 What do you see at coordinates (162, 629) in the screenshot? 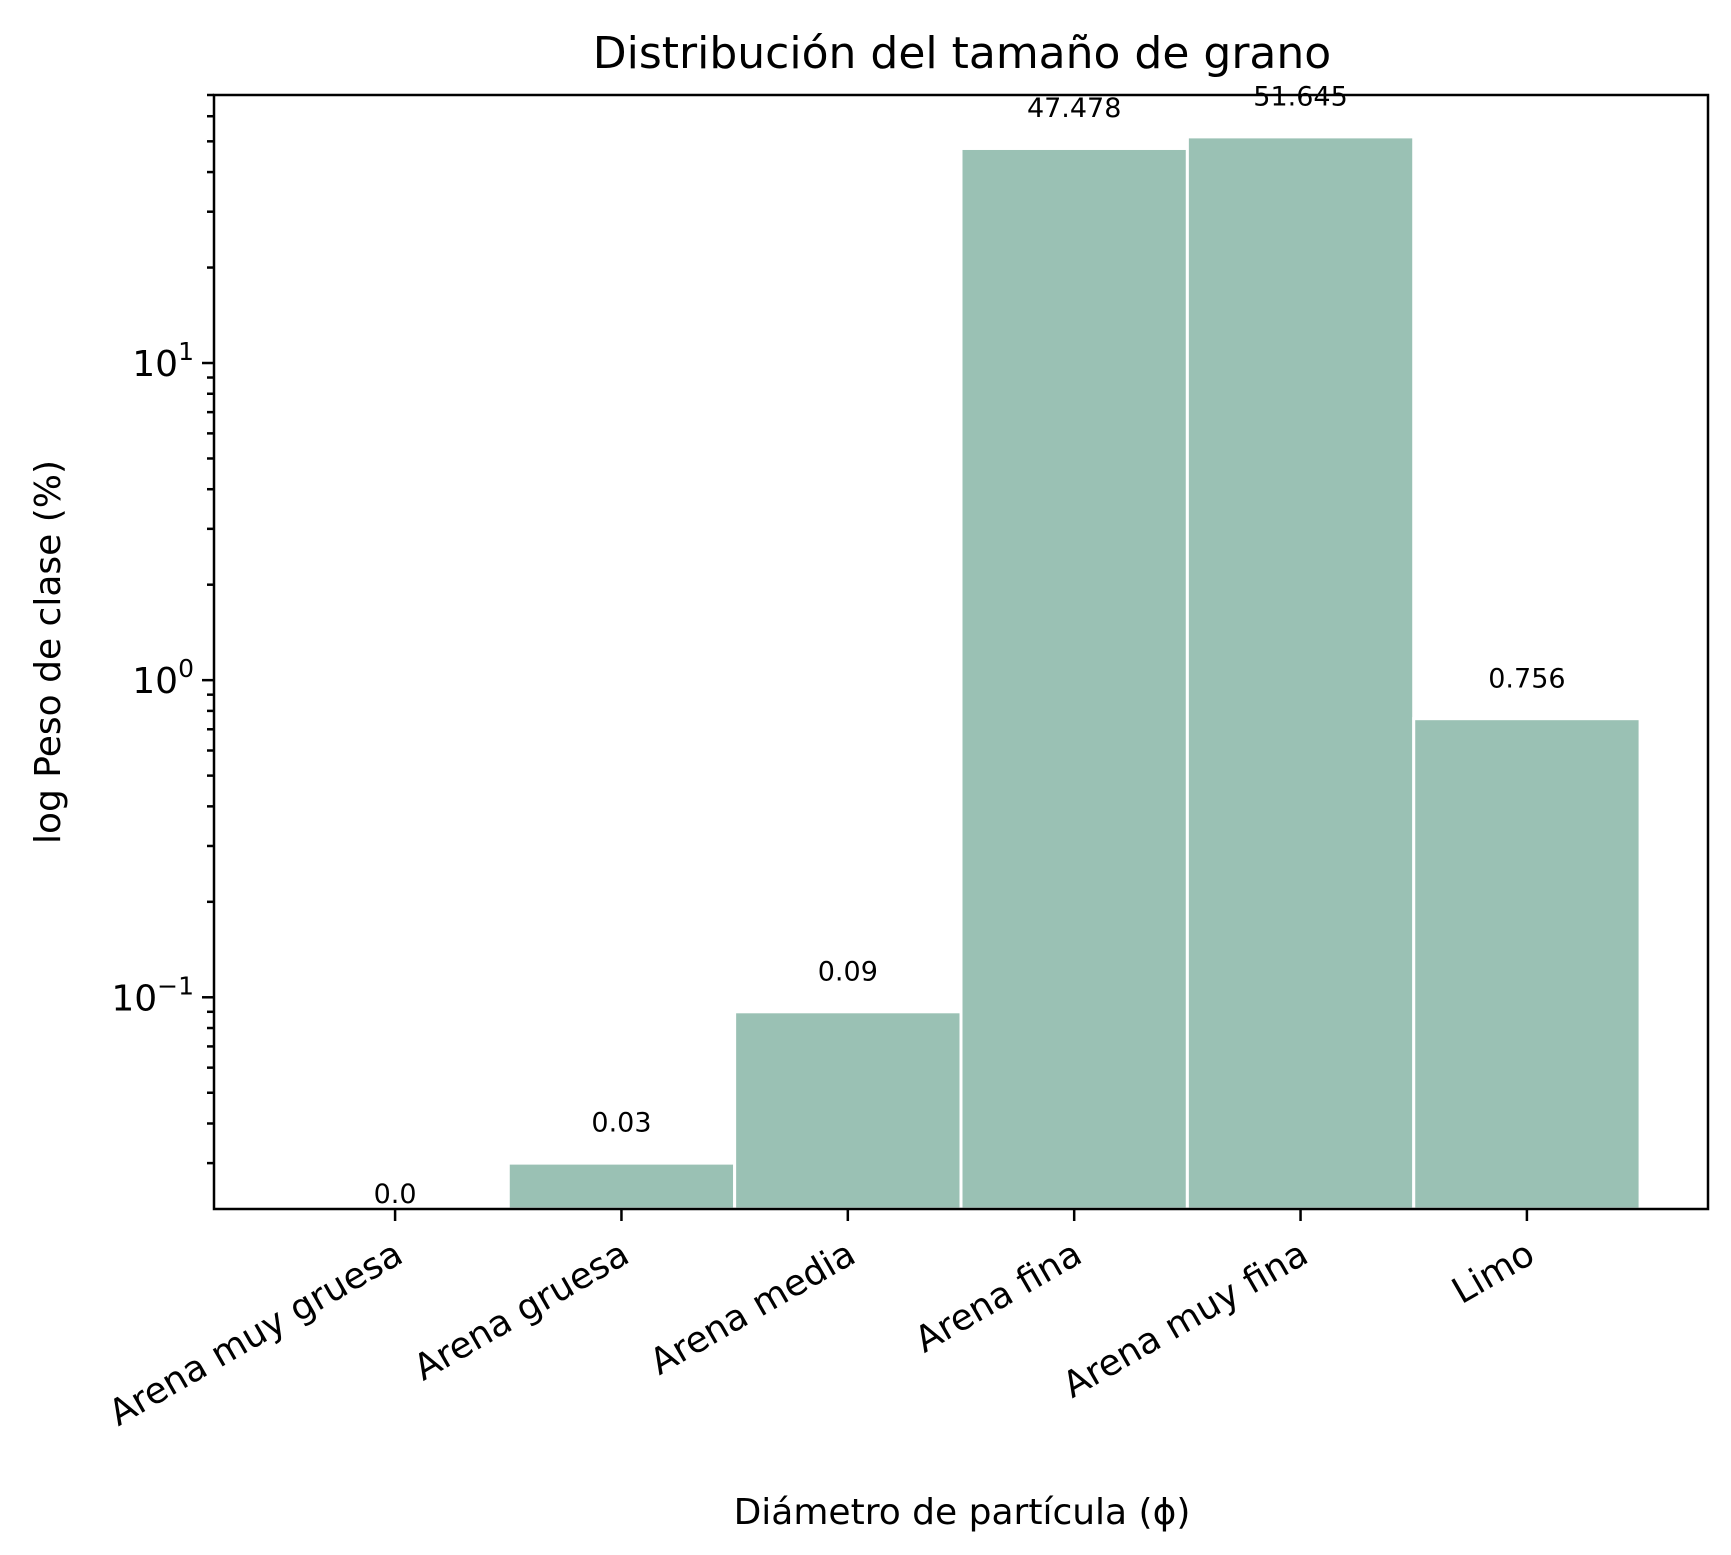
I see `y-axis: 10⁻¹ 10⁰ 10¹` at bounding box center [162, 629].